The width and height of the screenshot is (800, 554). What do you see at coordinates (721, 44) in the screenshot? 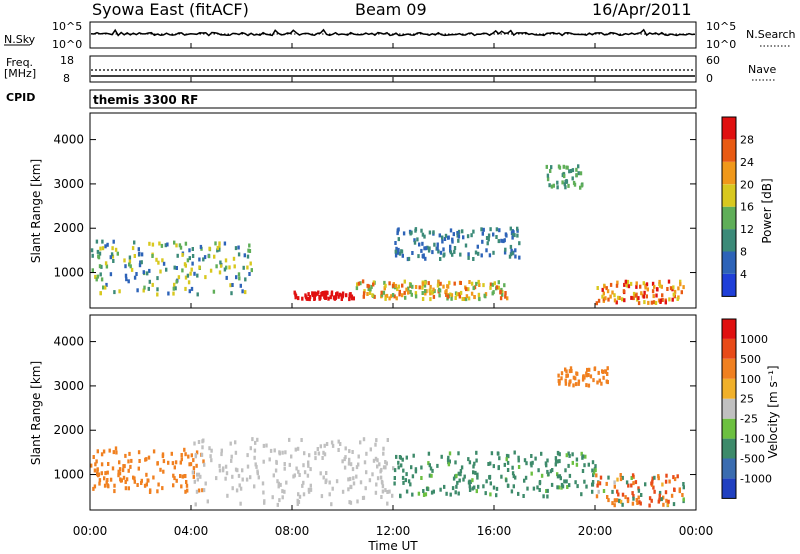
I see `nsearch-axis-bottom: 10^0` at bounding box center [721, 44].